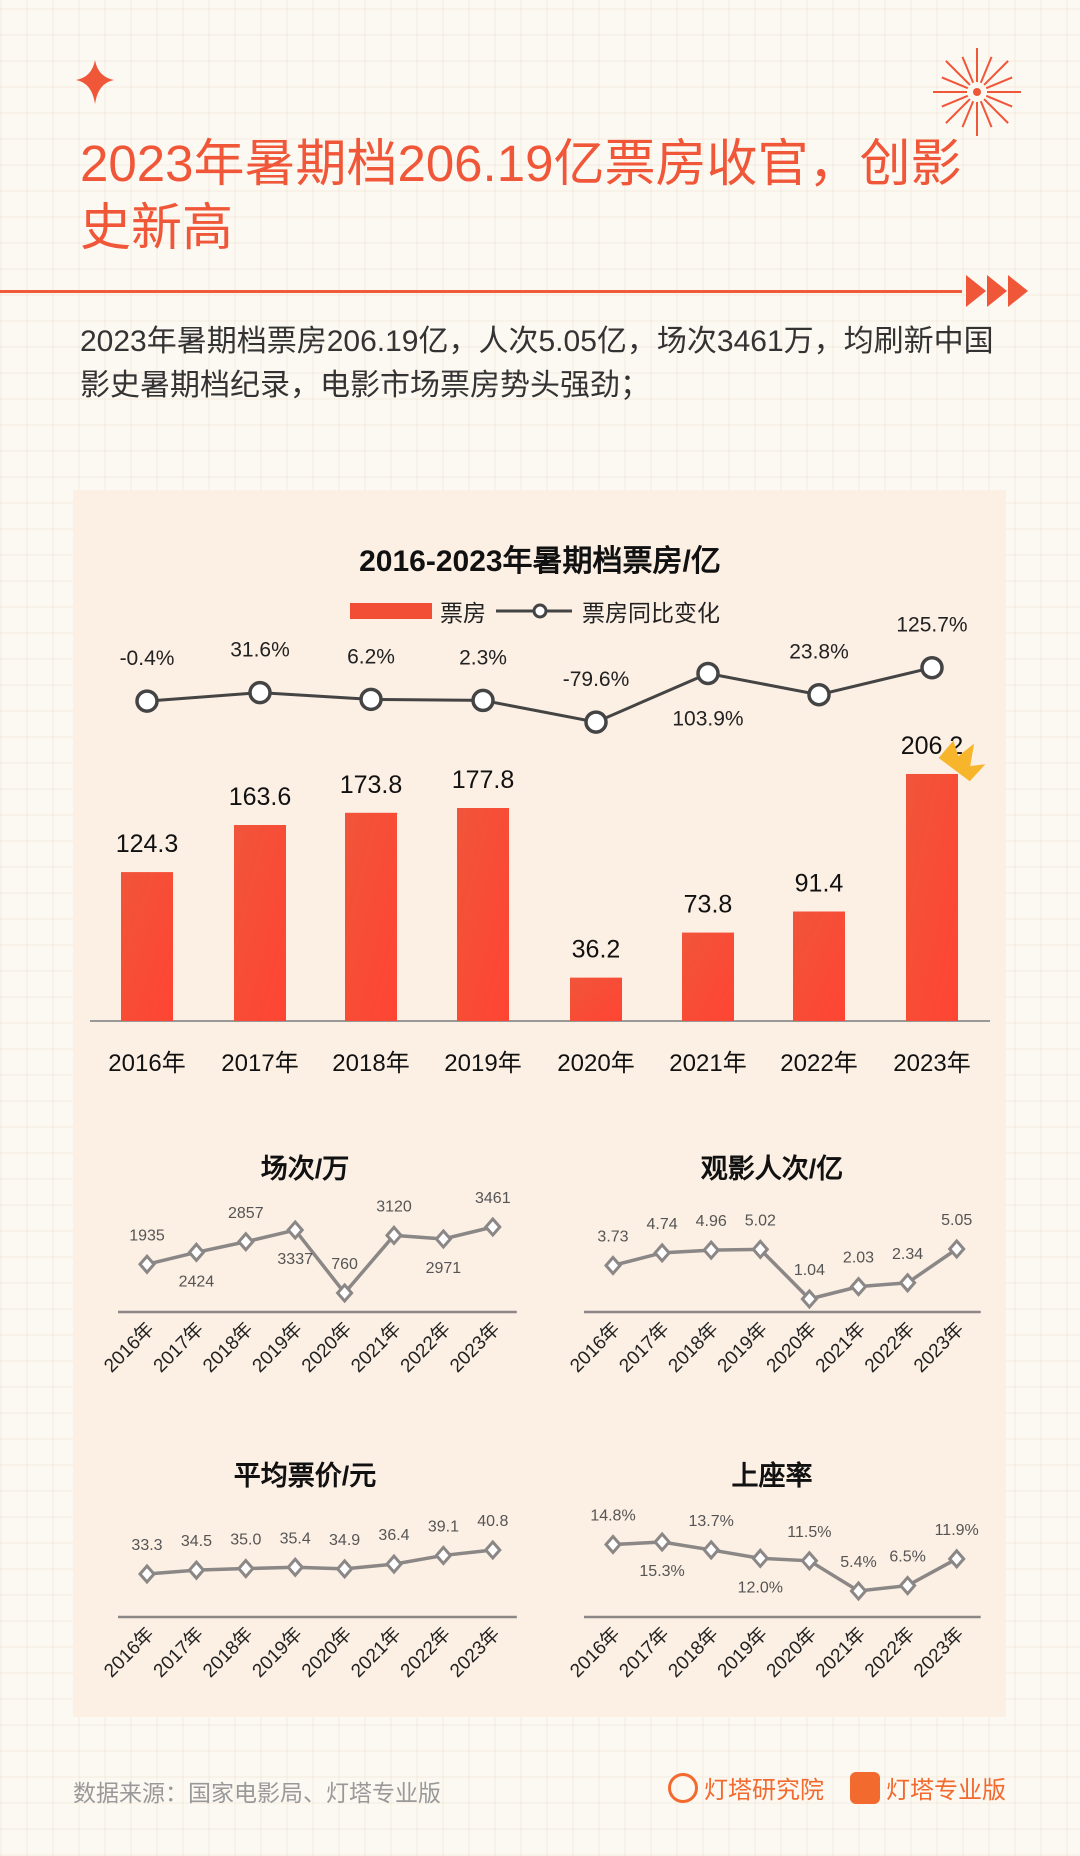 The height and width of the screenshot is (1856, 1080). What do you see at coordinates (481, 291) in the screenshot?
I see `divider` at bounding box center [481, 291].